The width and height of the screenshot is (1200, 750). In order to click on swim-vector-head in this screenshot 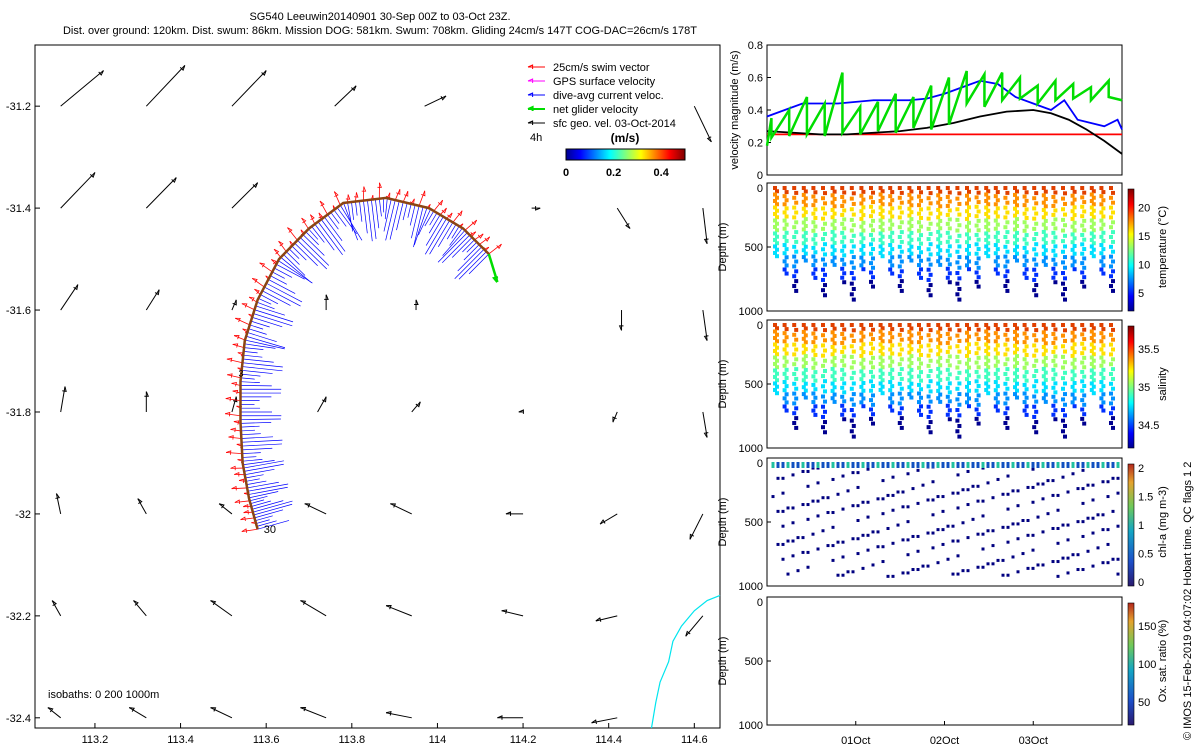, I will do `click(228, 399)`.